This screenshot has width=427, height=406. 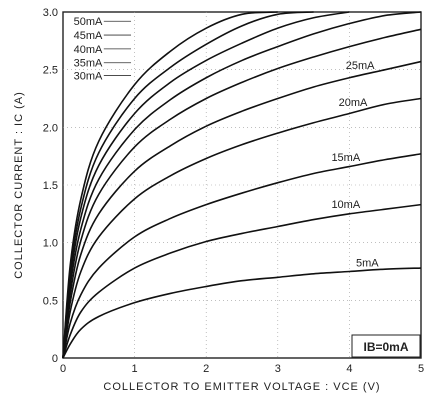 I want to click on y-tick-label: 0.5, so click(x=50, y=301).